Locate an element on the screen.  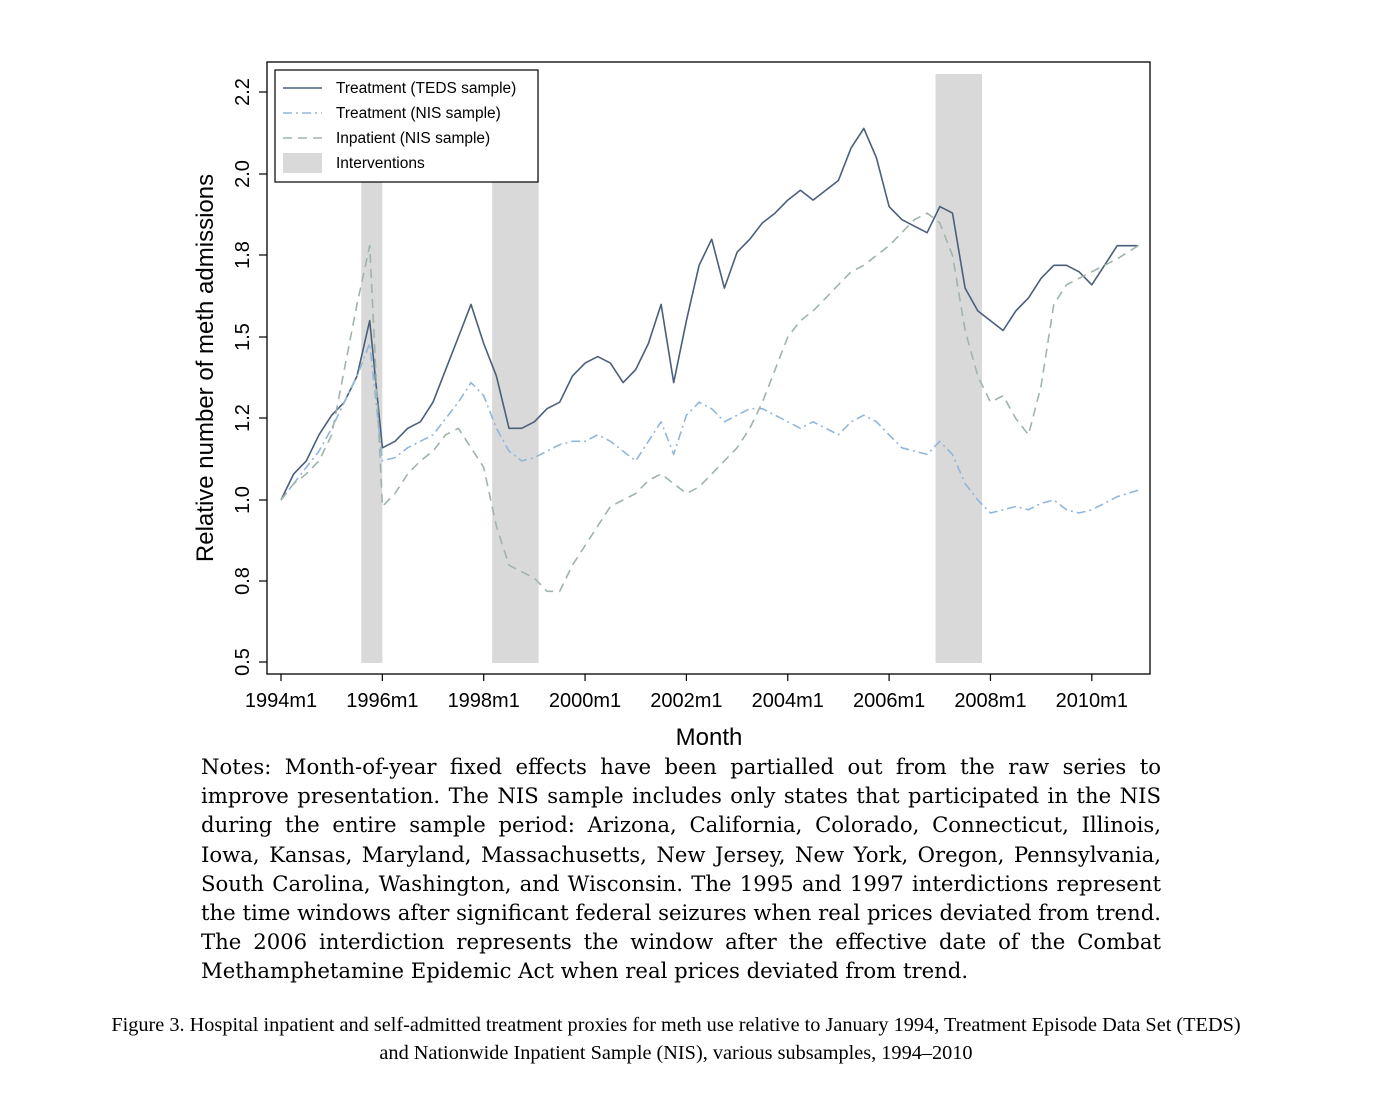
y-tick-label: 1.2 is located at coordinates (243, 418).